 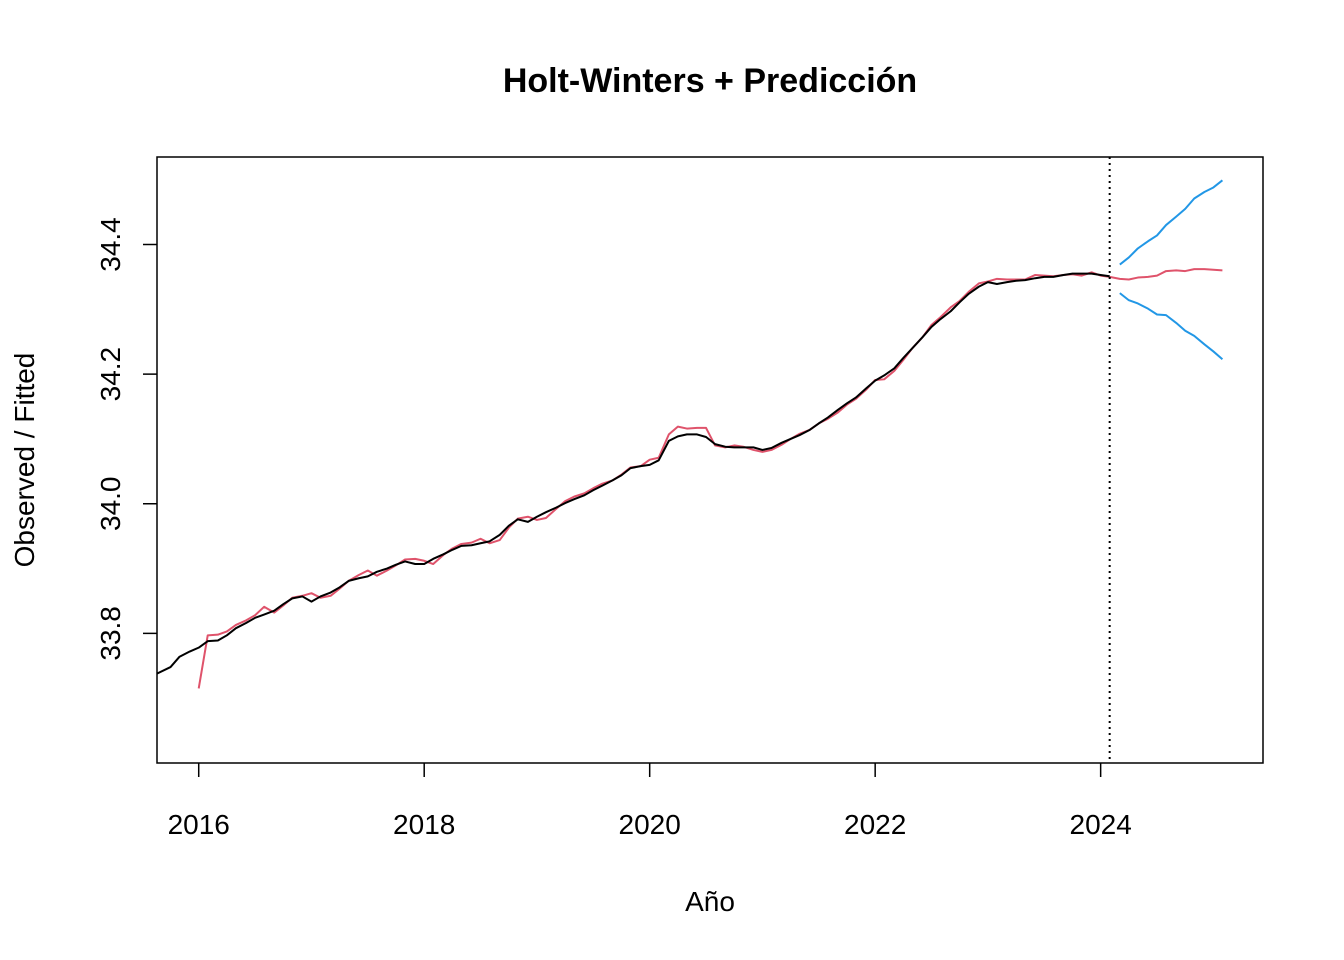 I want to click on x-tick-label: 2020, so click(x=650, y=824).